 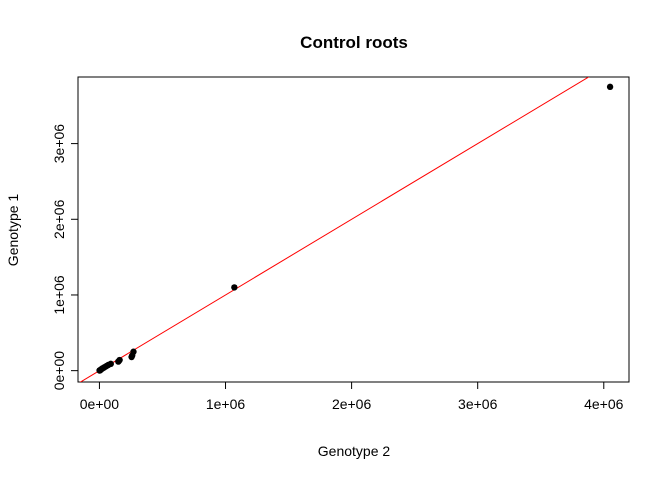 What do you see at coordinates (13, 230) in the screenshot?
I see `y-axis-label: Genotype 1` at bounding box center [13, 230].